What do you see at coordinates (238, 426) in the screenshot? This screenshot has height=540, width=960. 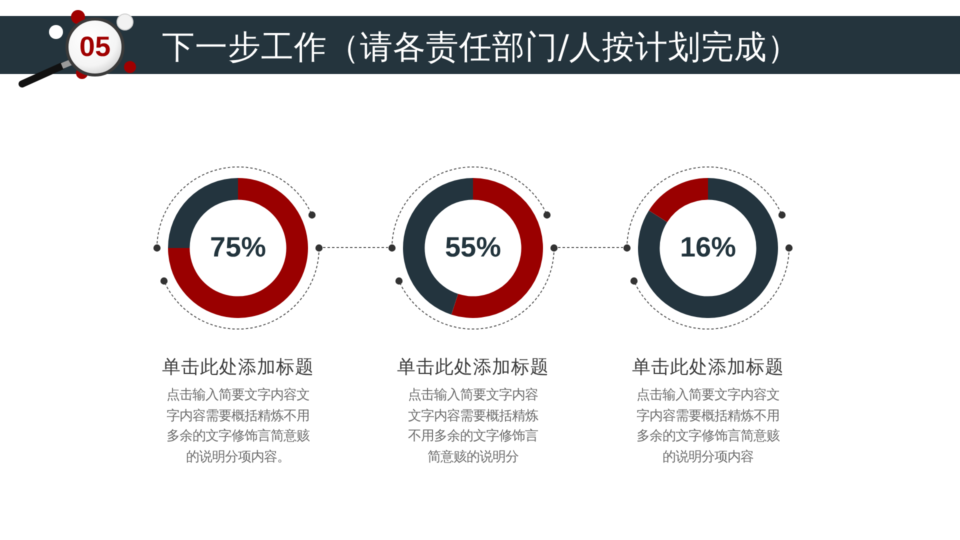 I see `text: 点击输入简要文字内容文字内容需要概括精炼不用多余的文字修饰言简意赅的说明分项内容。` at bounding box center [238, 426].